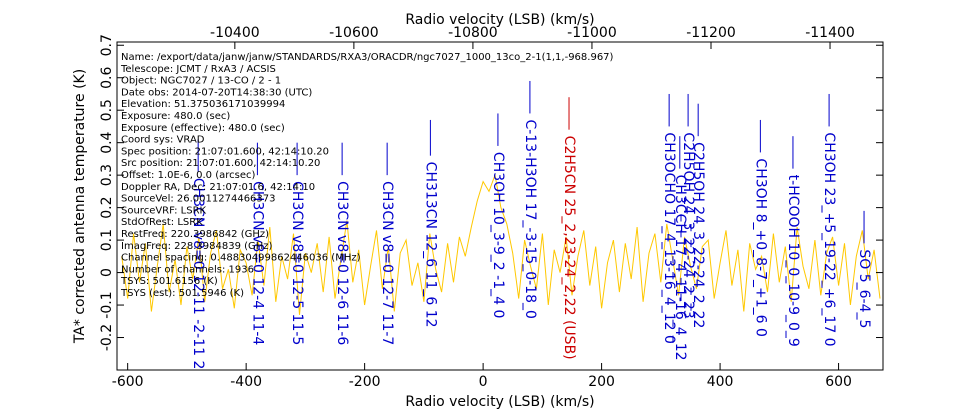 The width and height of the screenshot is (954, 415). Describe the element at coordinates (499, 402) in the screenshot. I see `x-axis-label: Radio velocity (LSB) (km/s)` at that location.